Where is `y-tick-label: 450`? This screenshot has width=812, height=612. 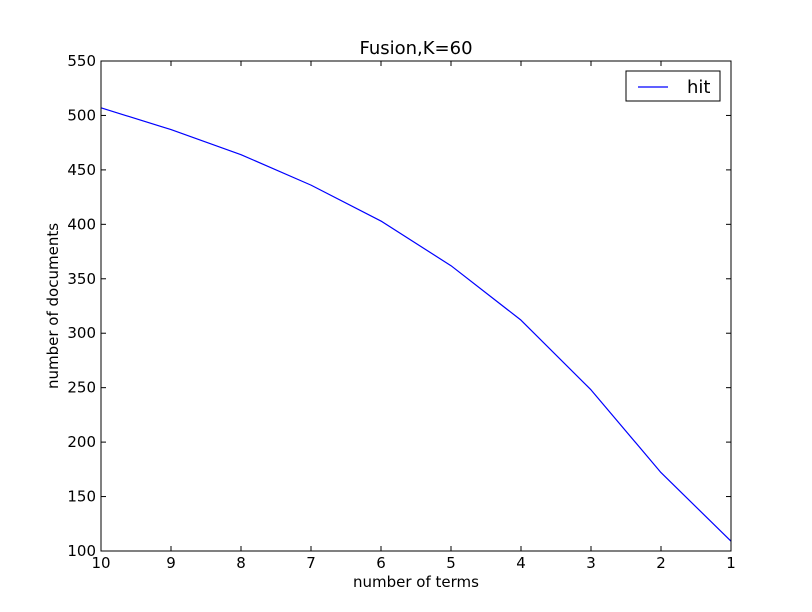
y-tick-label: 450 is located at coordinates (81, 170).